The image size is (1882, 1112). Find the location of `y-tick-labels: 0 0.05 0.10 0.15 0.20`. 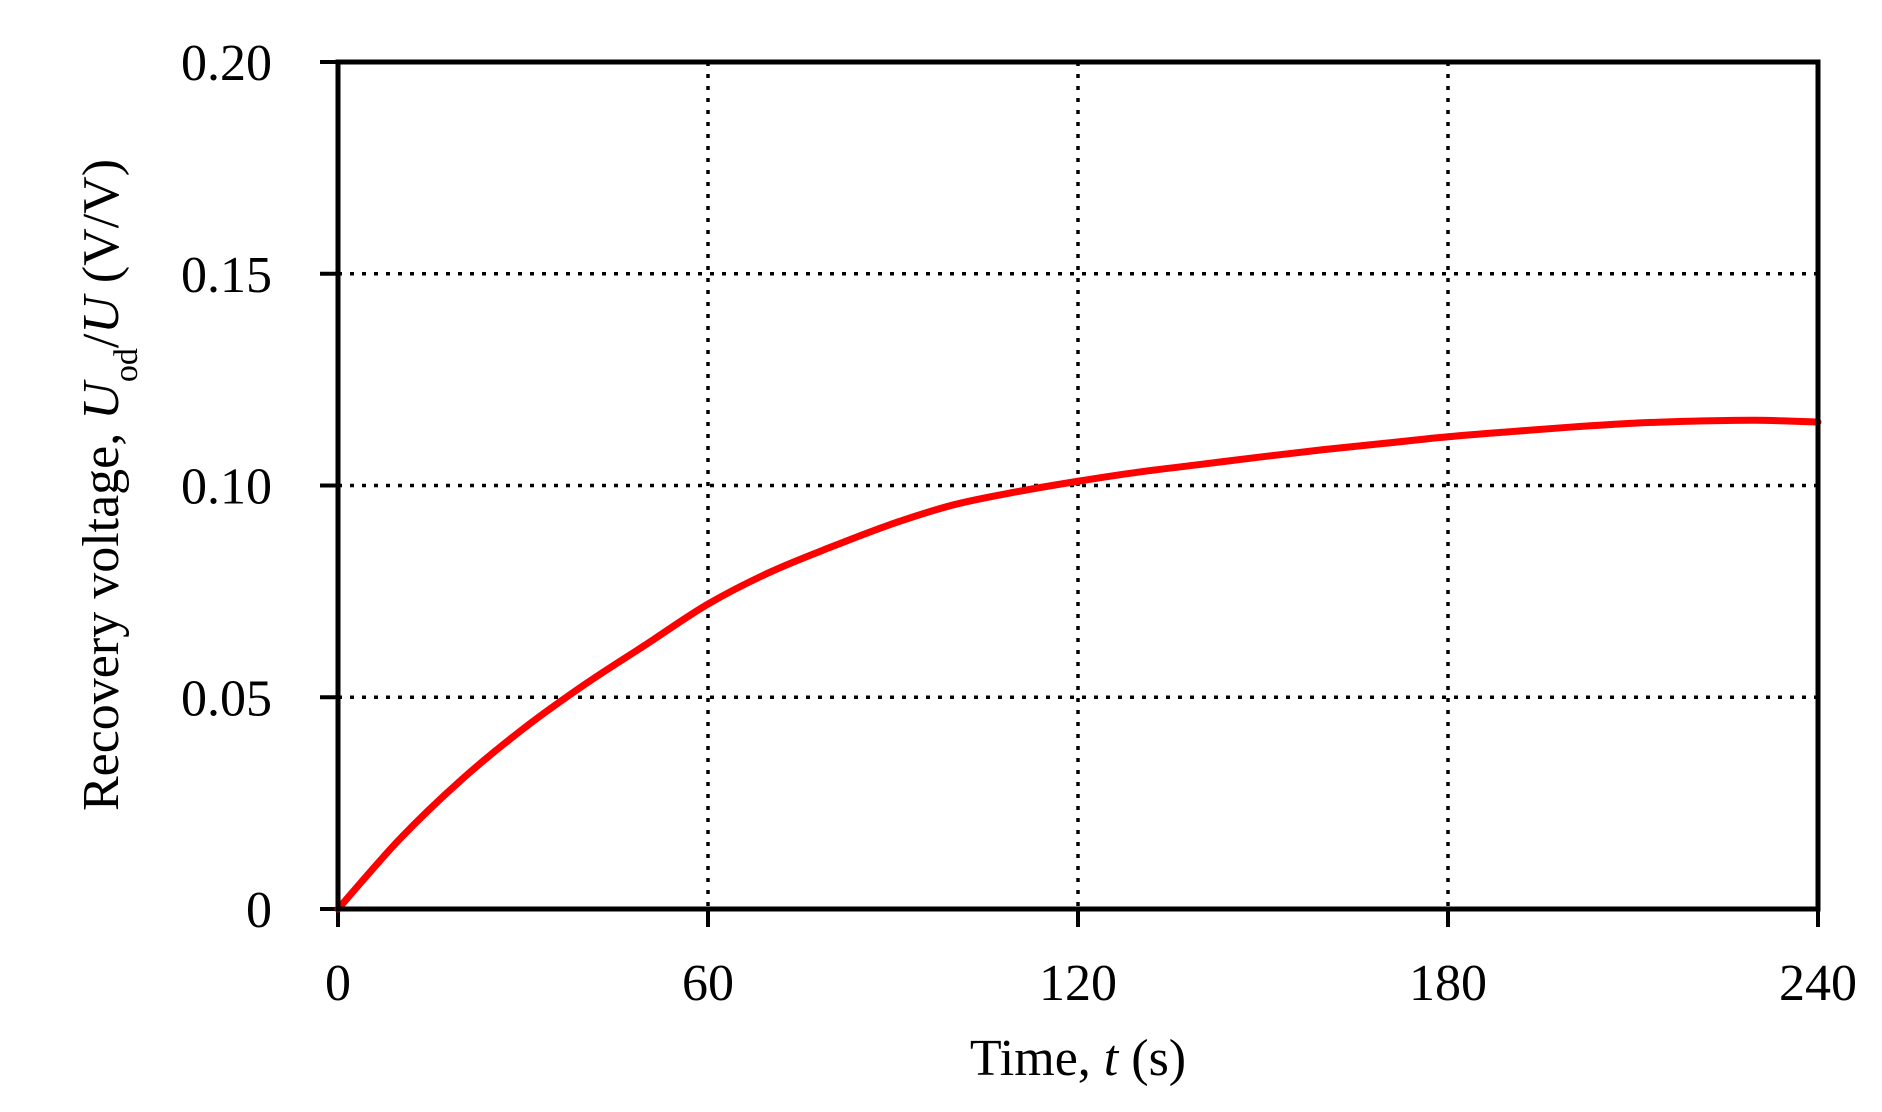

y-tick-labels: 0 0.05 0.10 0.15 0.20 is located at coordinates (226, 487).